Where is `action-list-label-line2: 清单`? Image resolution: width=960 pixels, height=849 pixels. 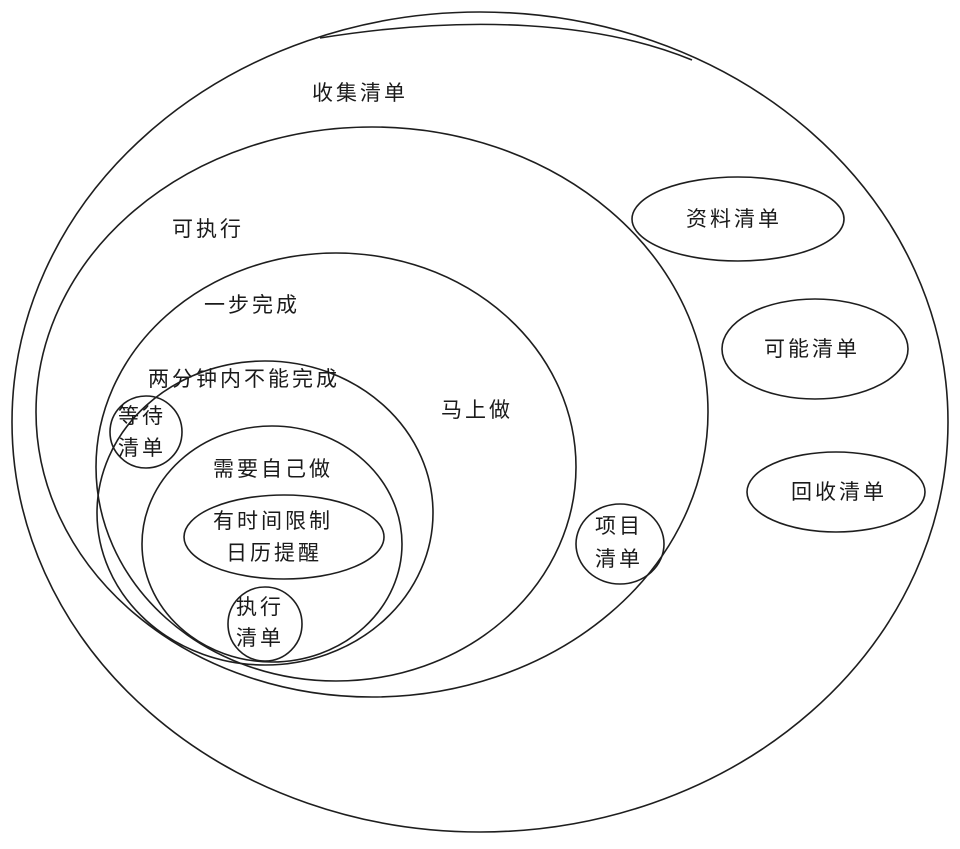 action-list-label-line2: 清单 is located at coordinates (260, 638).